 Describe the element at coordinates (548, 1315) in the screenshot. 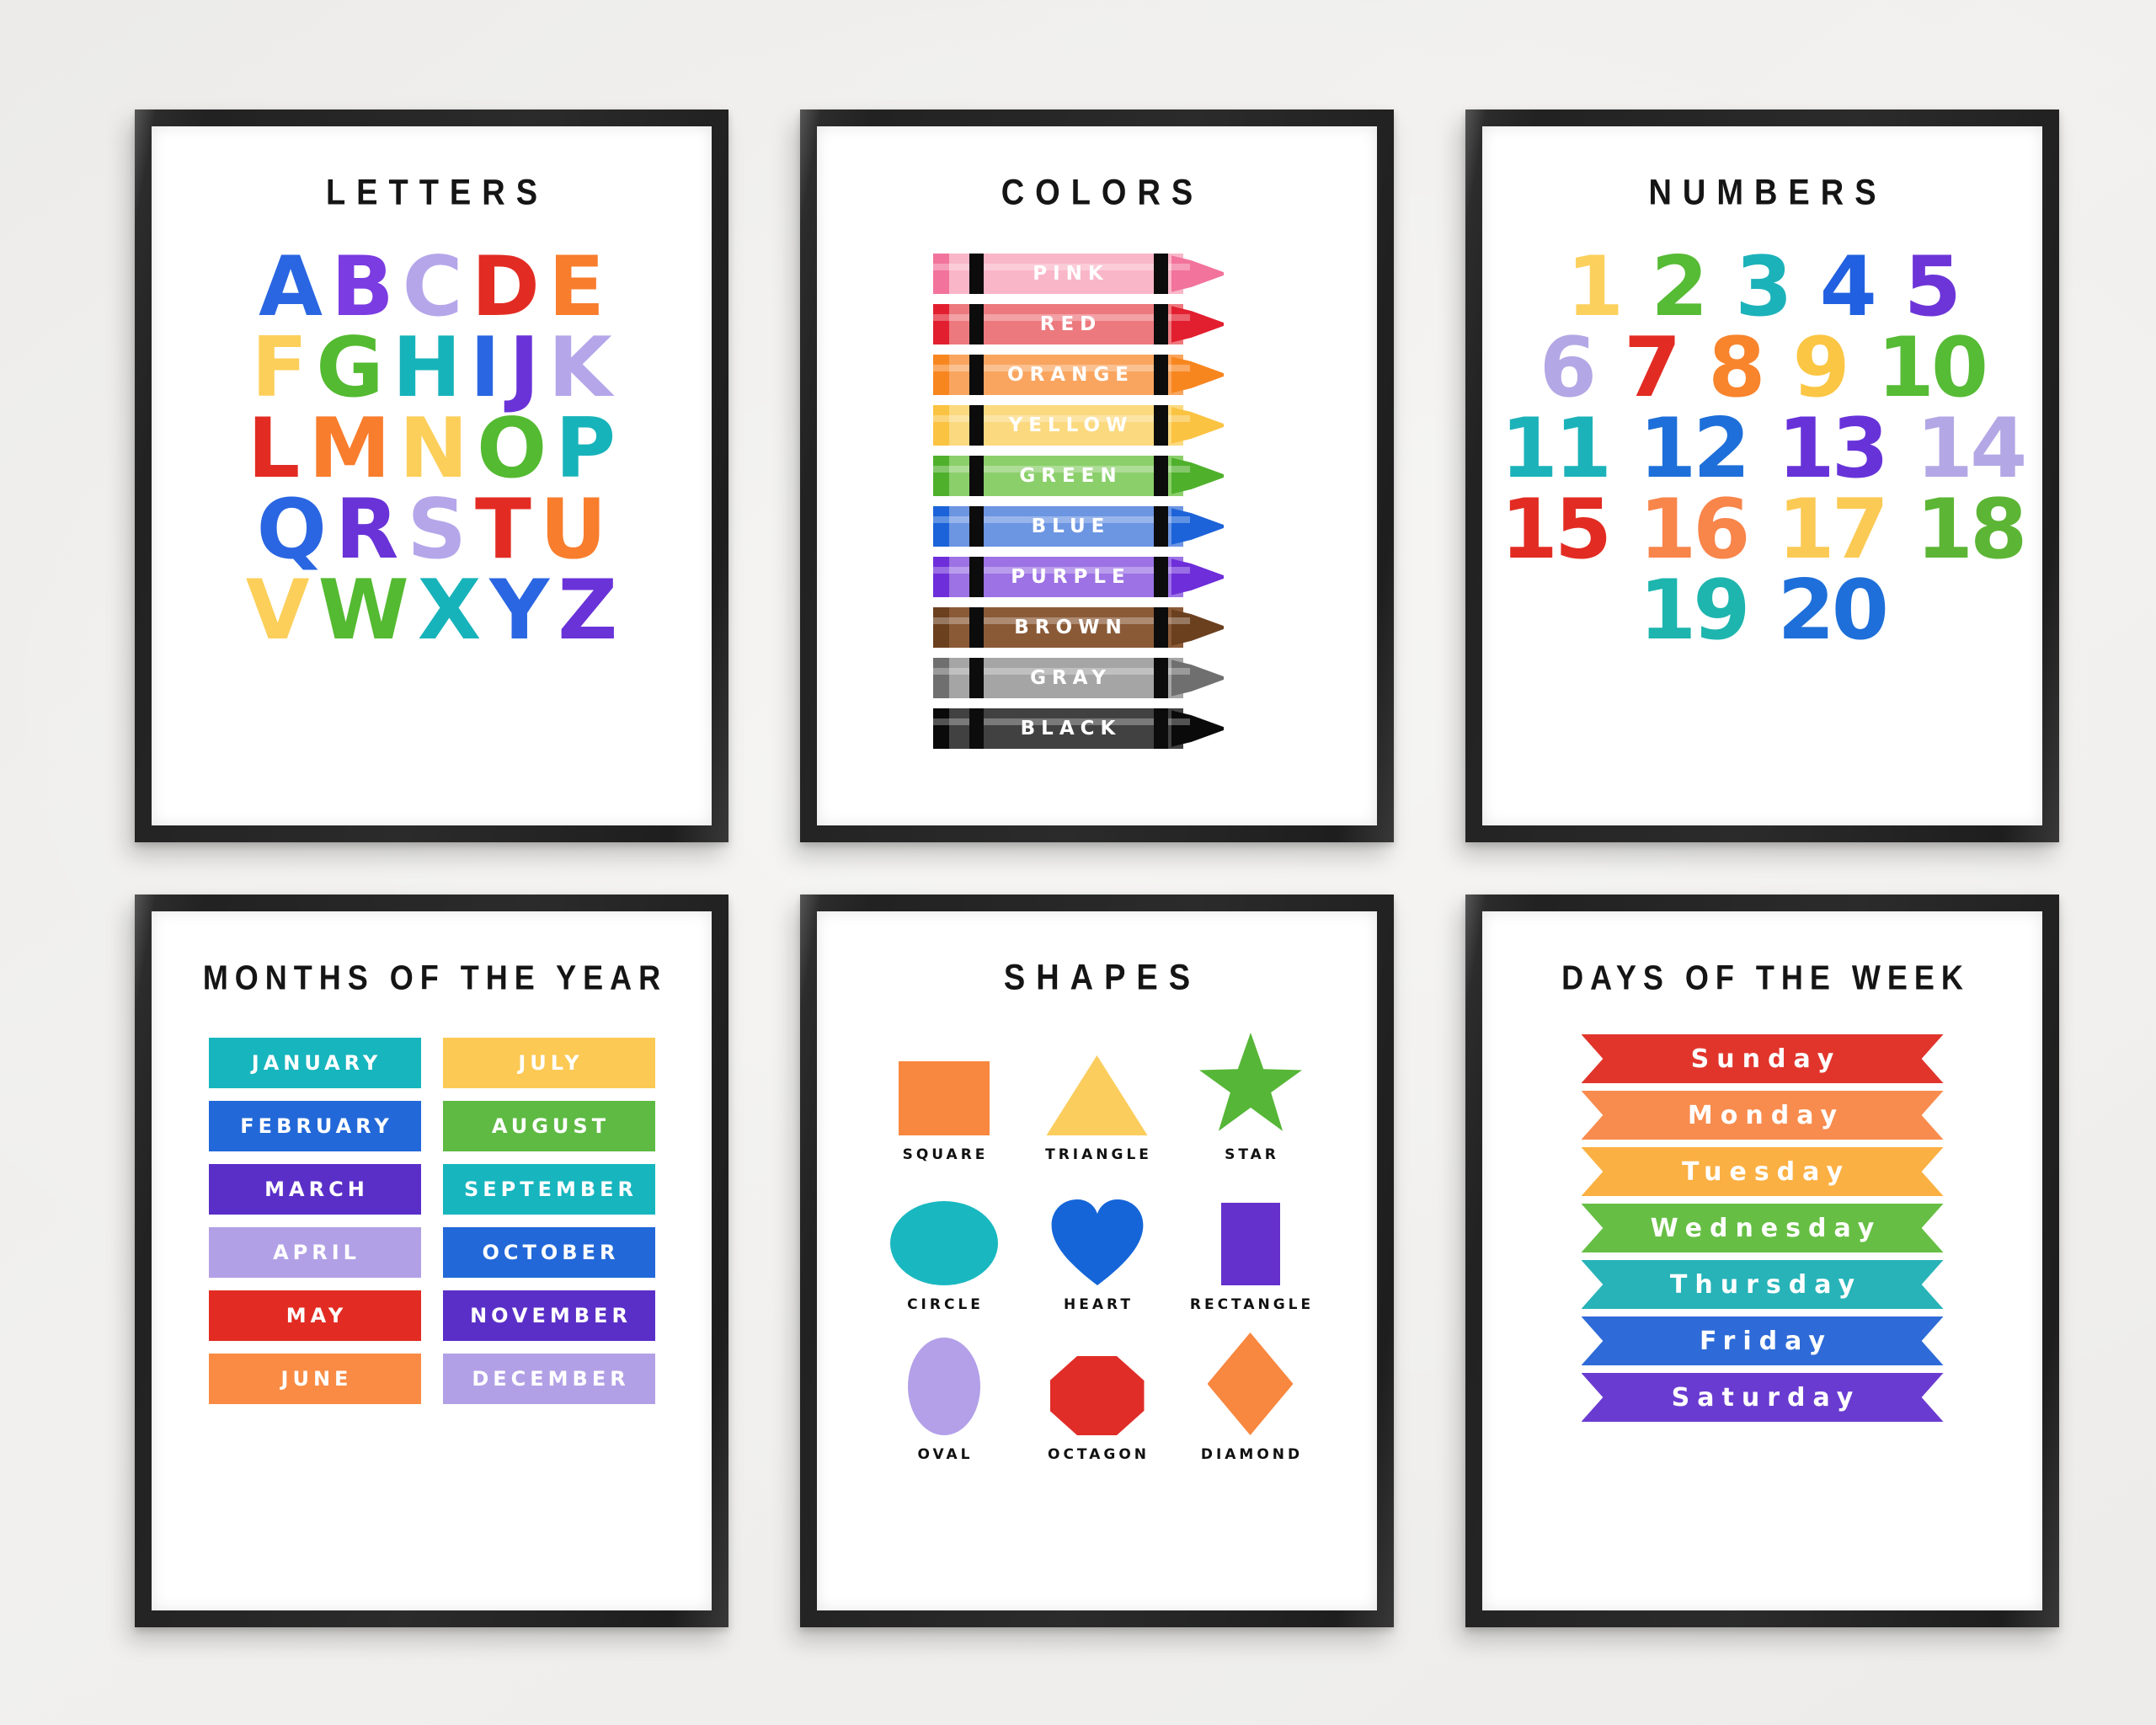

I see `month-bar: NOVEMBER` at that location.